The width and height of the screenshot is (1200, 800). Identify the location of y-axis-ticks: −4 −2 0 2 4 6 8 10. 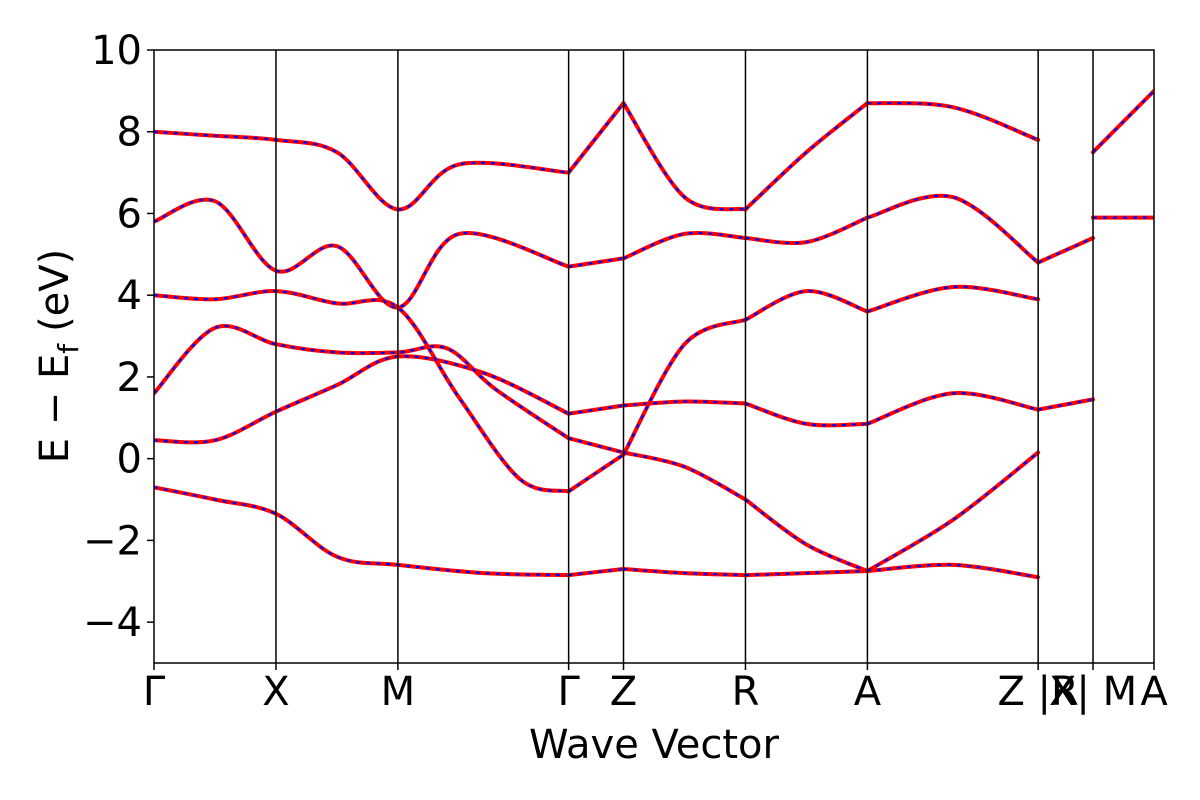
(118, 337).